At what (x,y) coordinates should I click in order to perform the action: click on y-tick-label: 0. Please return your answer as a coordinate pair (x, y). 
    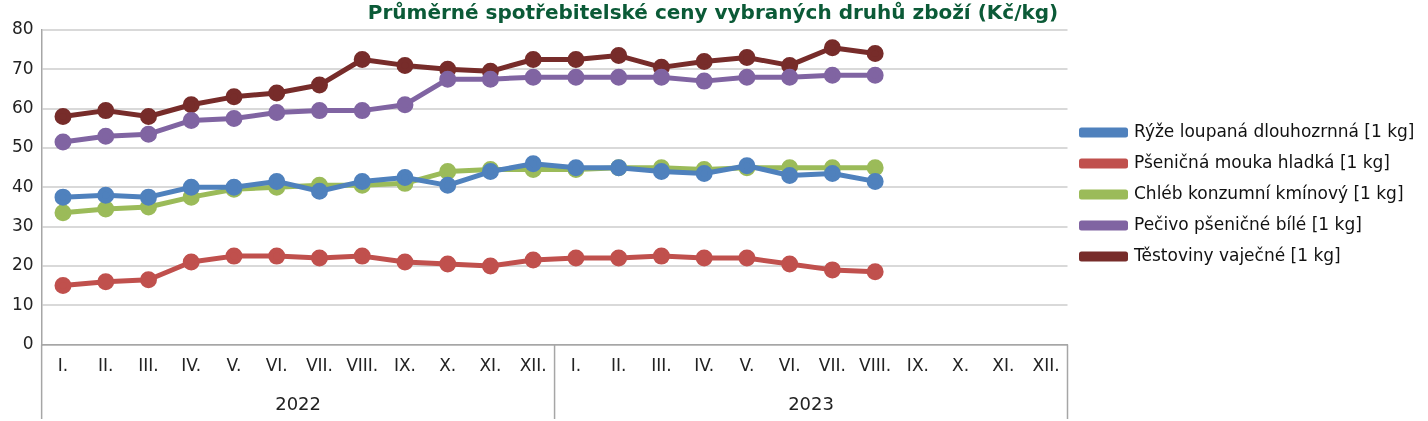
    Looking at the image, I should click on (28, 343).